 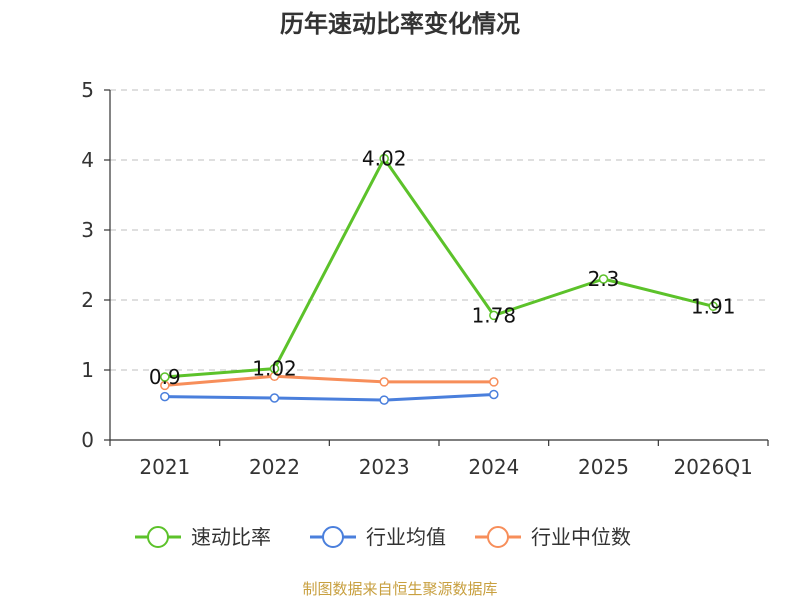 What do you see at coordinates (603, 467) in the screenshot?
I see `x-tick-label: 2025` at bounding box center [603, 467].